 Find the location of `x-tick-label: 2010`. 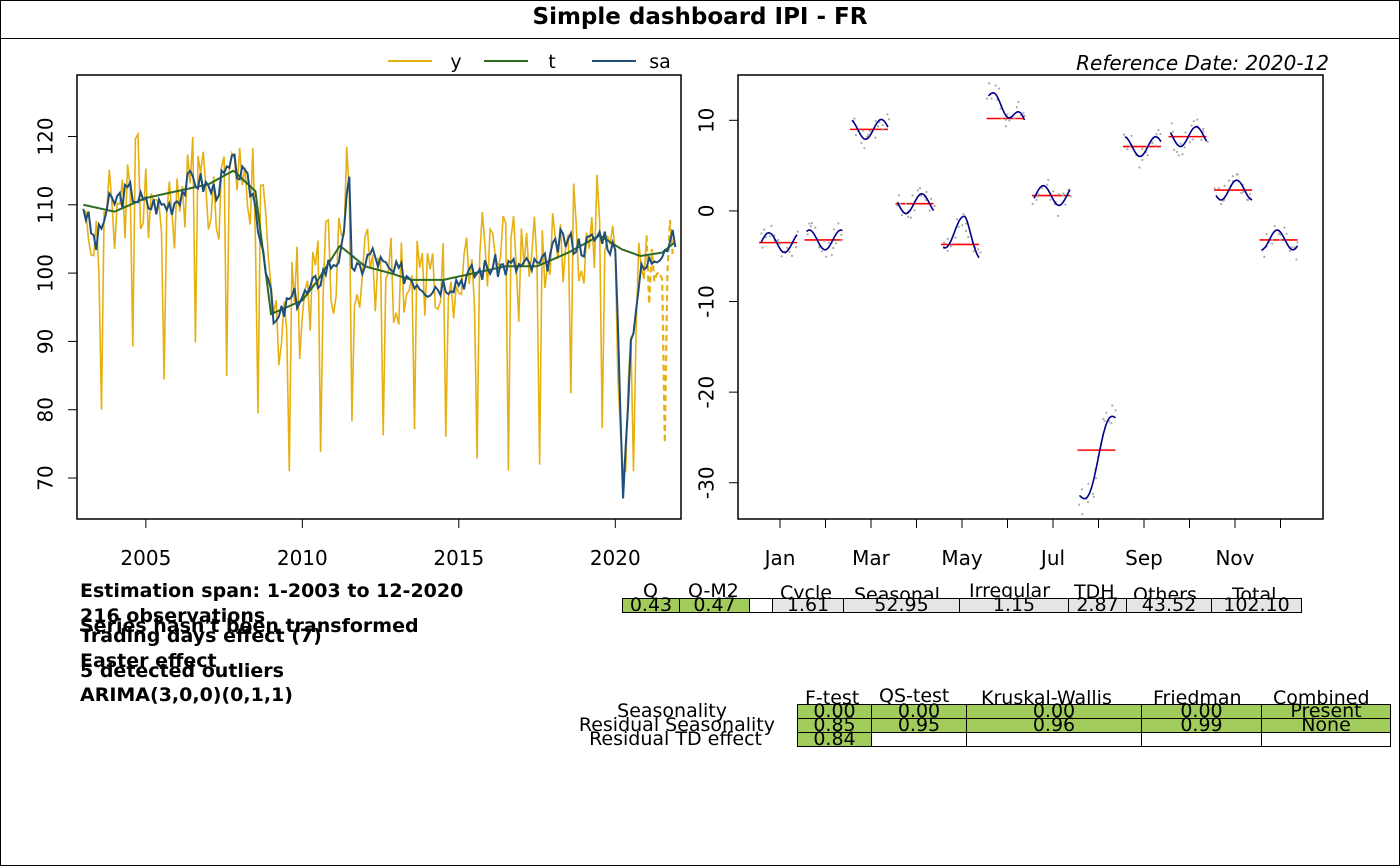

x-tick-label: 2010 is located at coordinates (302, 558).